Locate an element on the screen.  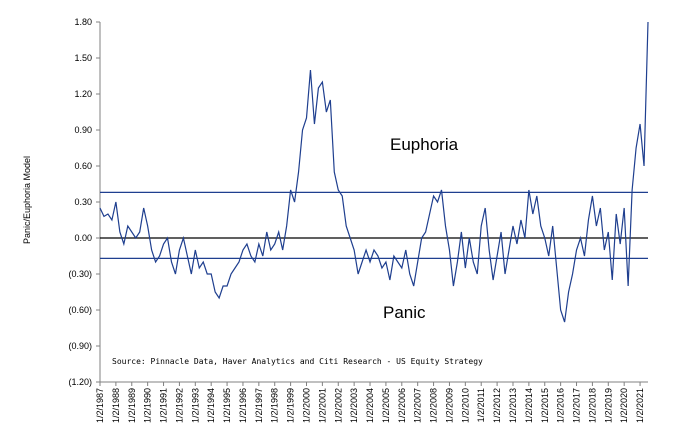
y-tick-label: 1.80 is located at coordinates (83, 22).